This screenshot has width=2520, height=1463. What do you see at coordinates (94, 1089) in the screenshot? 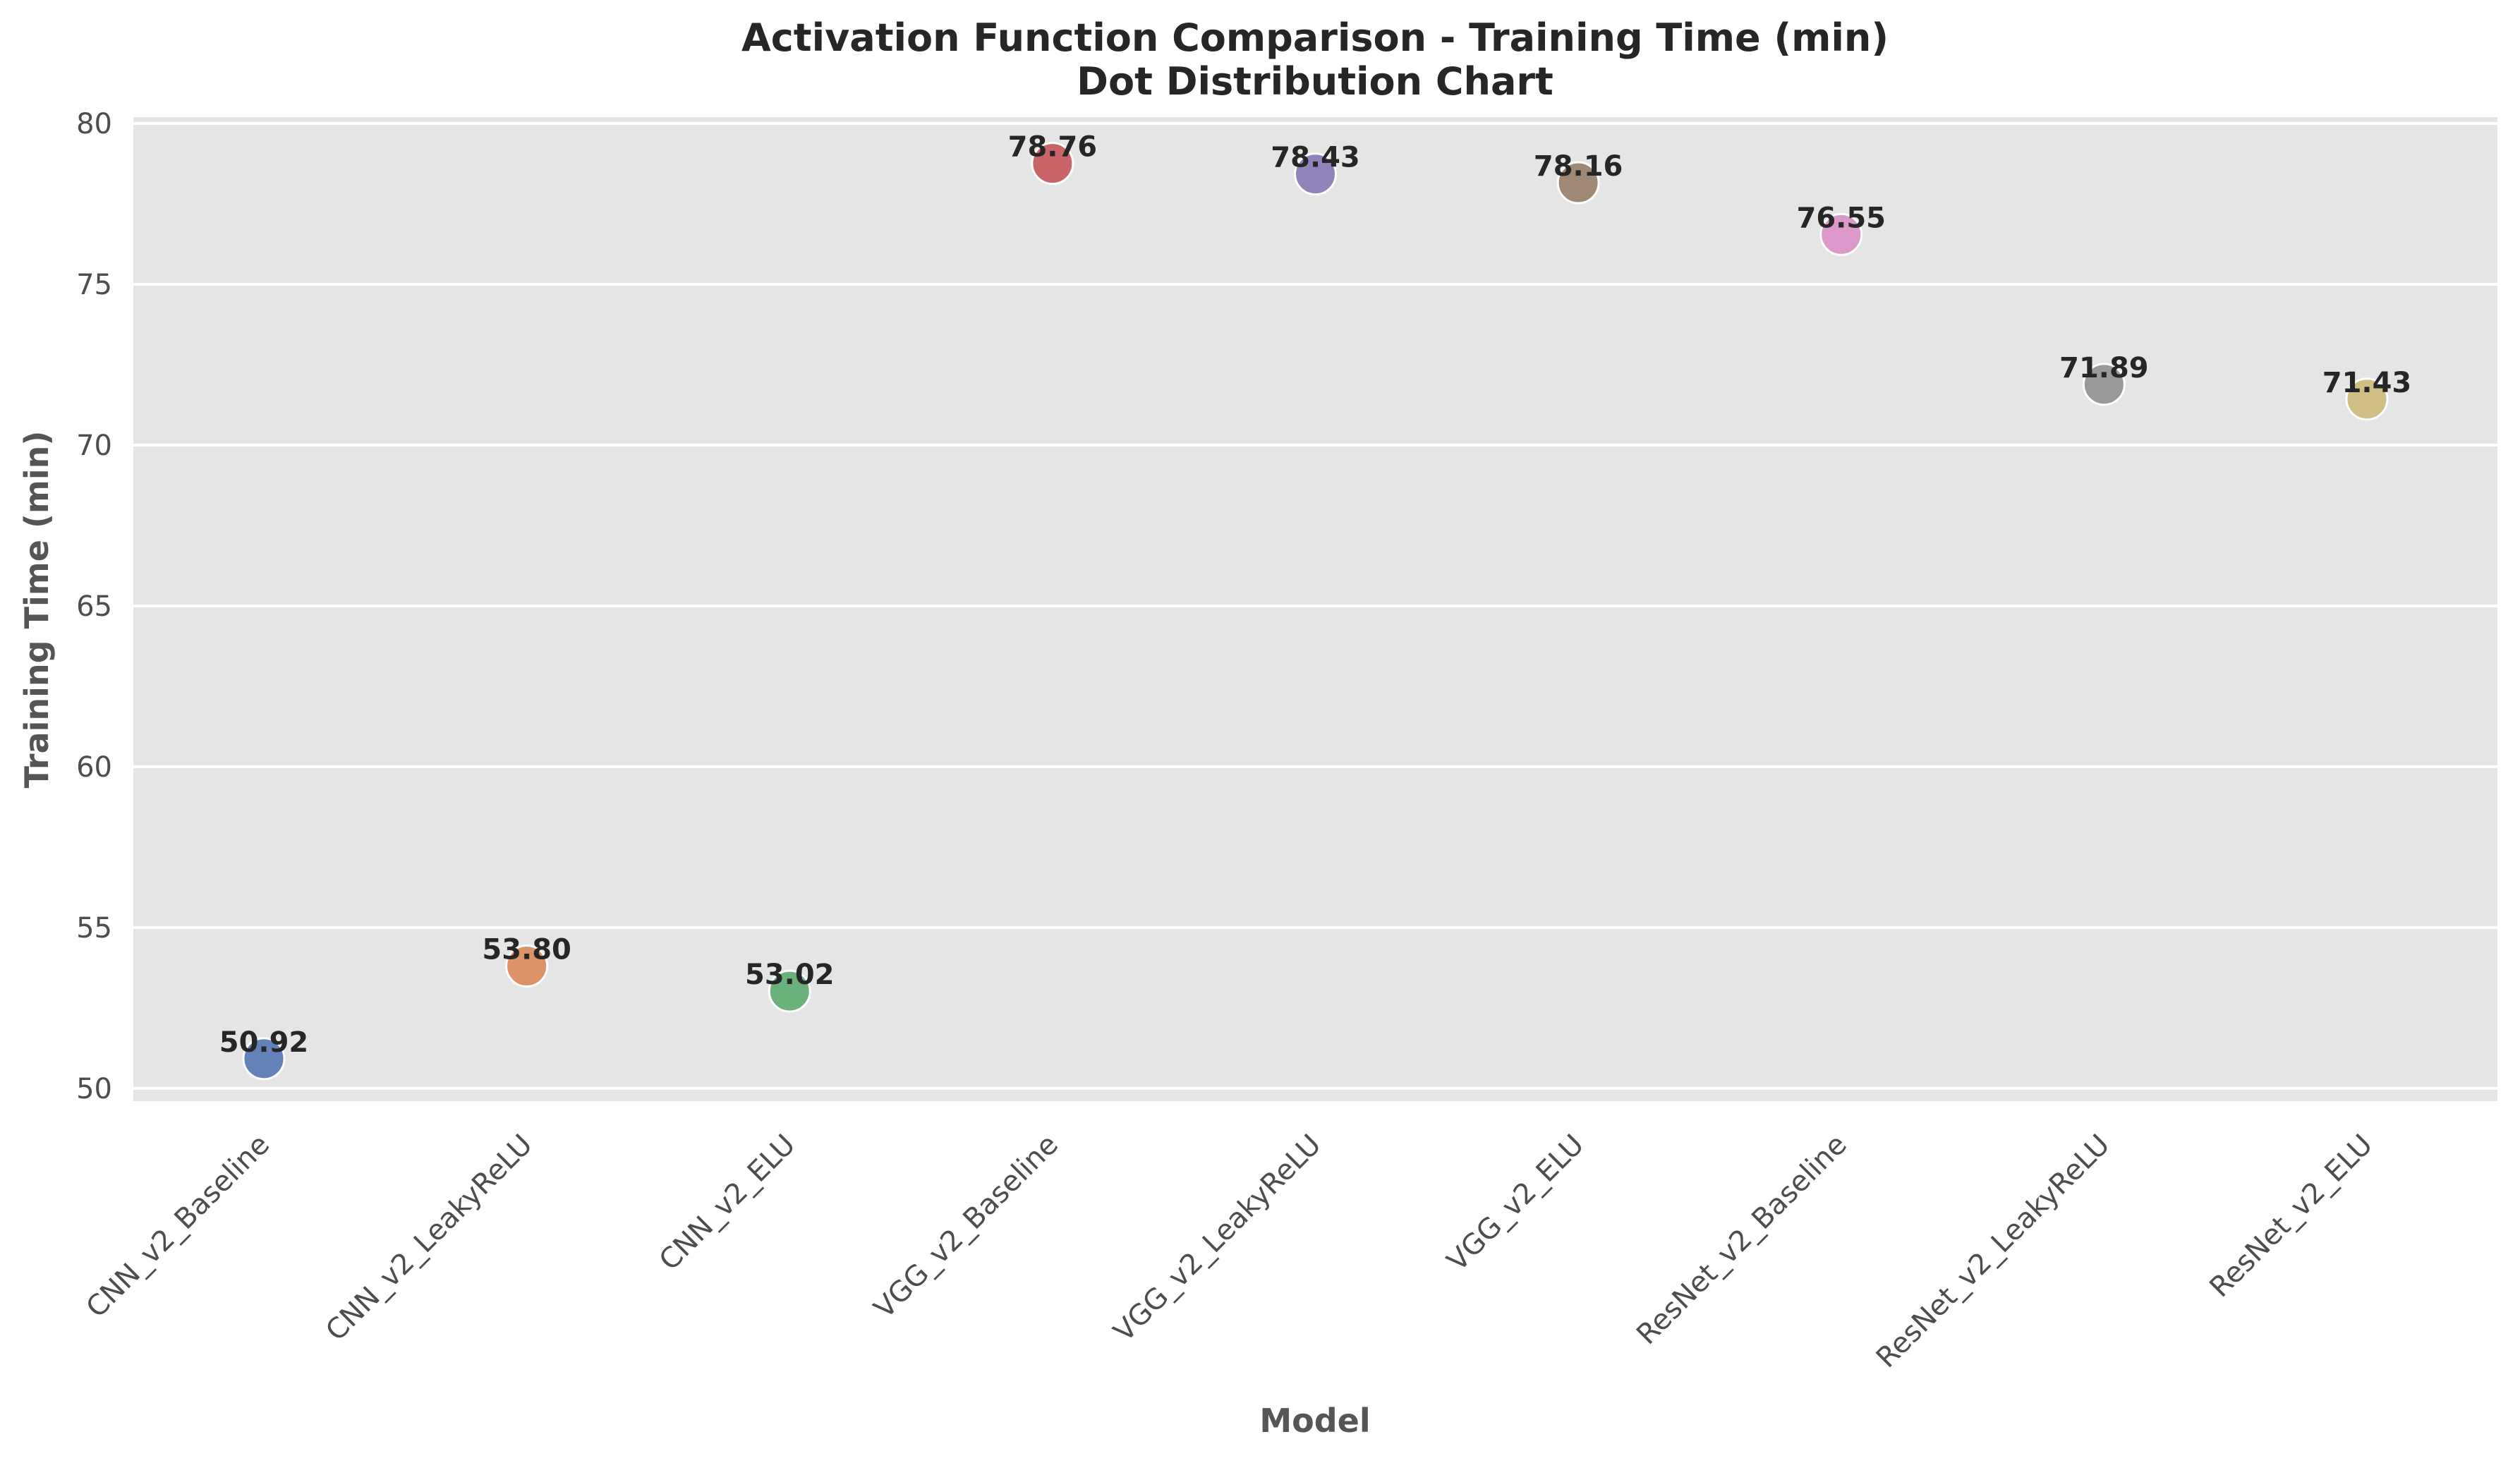
I see `y-tick-label: 50` at bounding box center [94, 1089].